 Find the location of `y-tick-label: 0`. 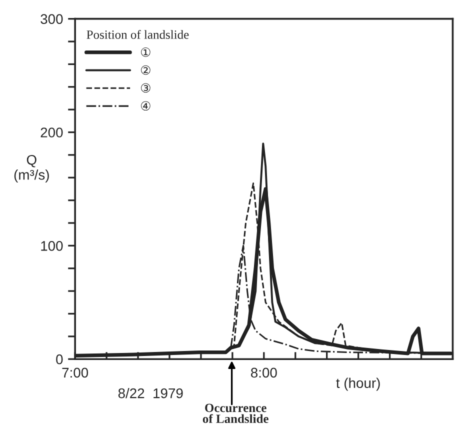

y-tick-label: 0 is located at coordinates (59, 359).